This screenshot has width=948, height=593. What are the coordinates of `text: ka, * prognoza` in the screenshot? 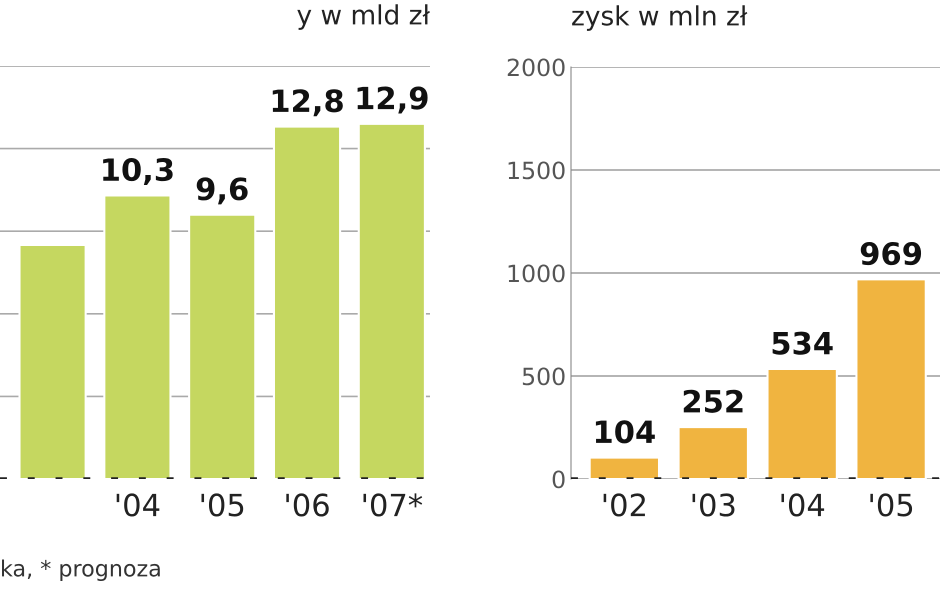 It's located at (81, 570).